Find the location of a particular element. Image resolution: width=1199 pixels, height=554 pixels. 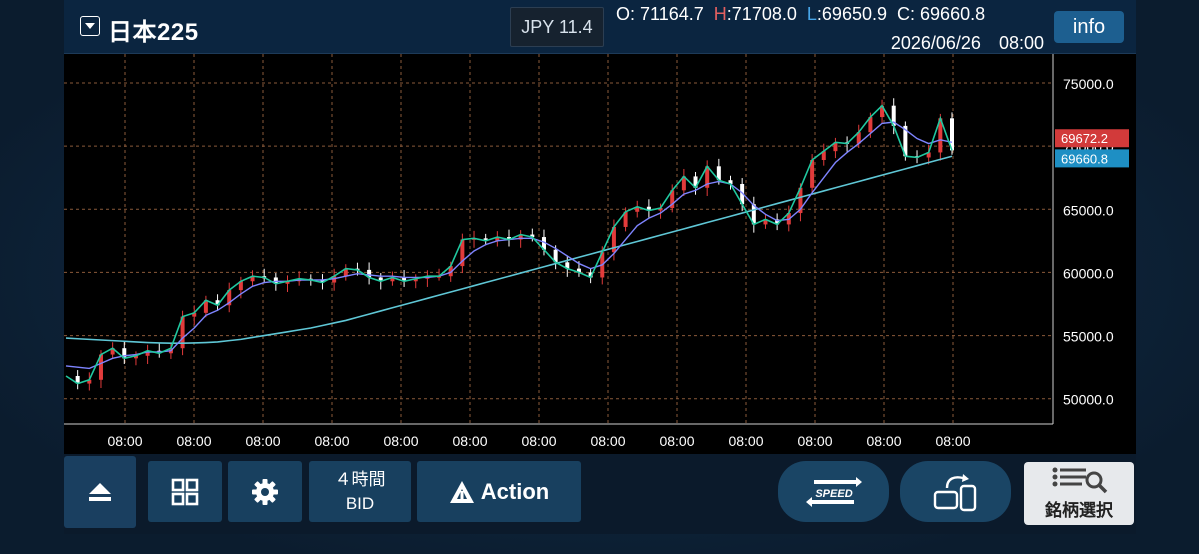

action-button: Action is located at coordinates (499, 491).